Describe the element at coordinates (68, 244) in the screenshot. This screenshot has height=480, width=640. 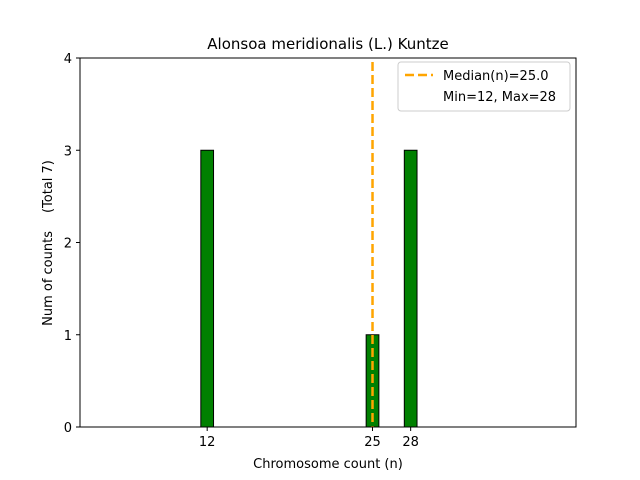
I see `y-tick-label: 2` at that location.